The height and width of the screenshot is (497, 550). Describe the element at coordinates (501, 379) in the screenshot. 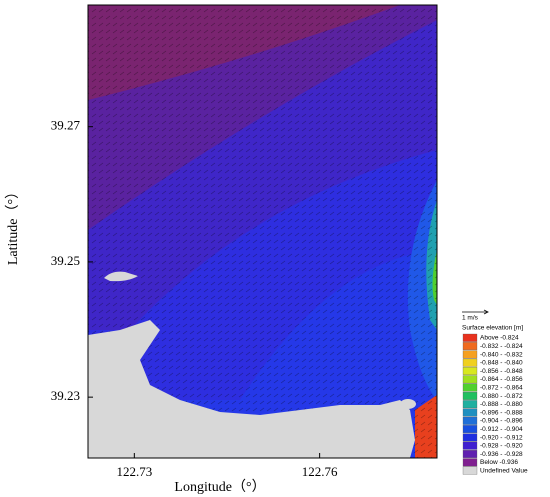

I see `legend-label: -0.864 - -0.856` at that location.